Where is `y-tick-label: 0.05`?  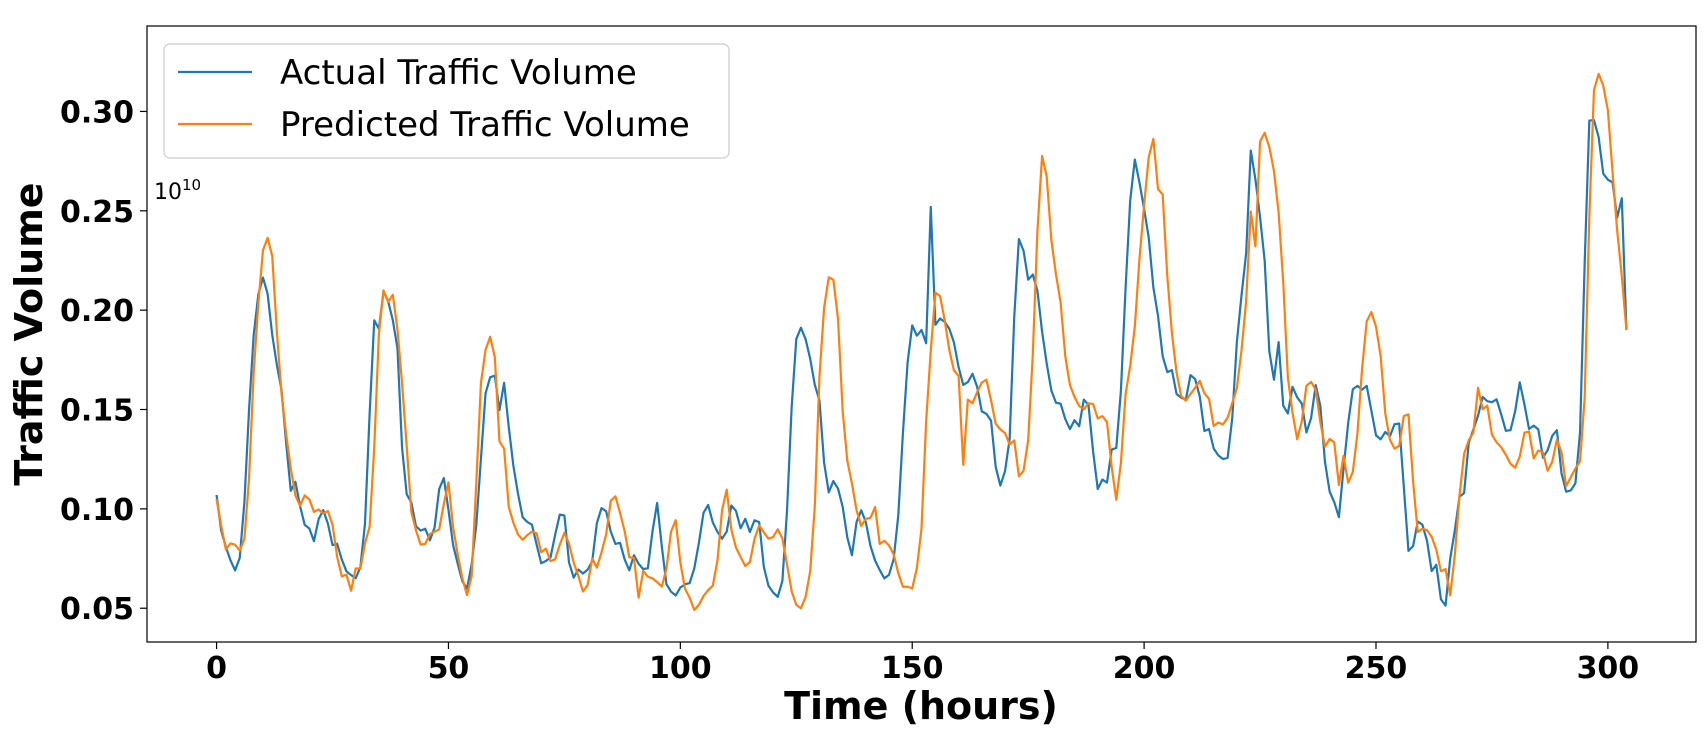 y-tick-label: 0.05 is located at coordinates (97, 609).